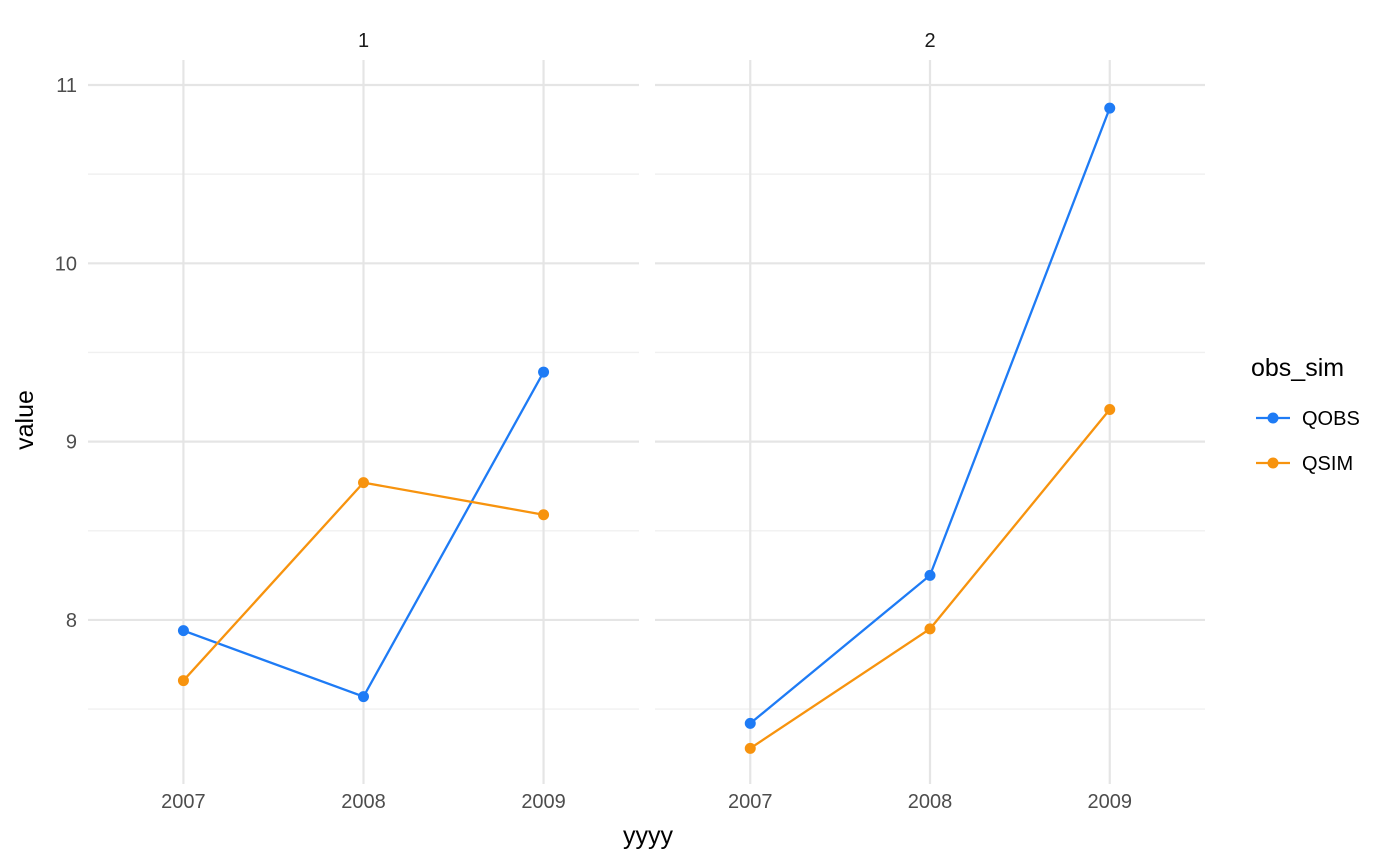 This screenshot has width=1400, height=865. What do you see at coordinates (1331, 419) in the screenshot?
I see `legend-label: QOBS` at bounding box center [1331, 419].